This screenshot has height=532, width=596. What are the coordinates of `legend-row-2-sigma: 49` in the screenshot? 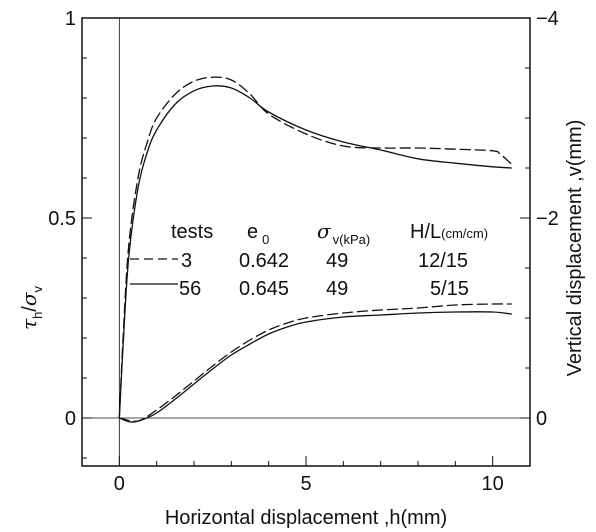 It's located at (337, 289).